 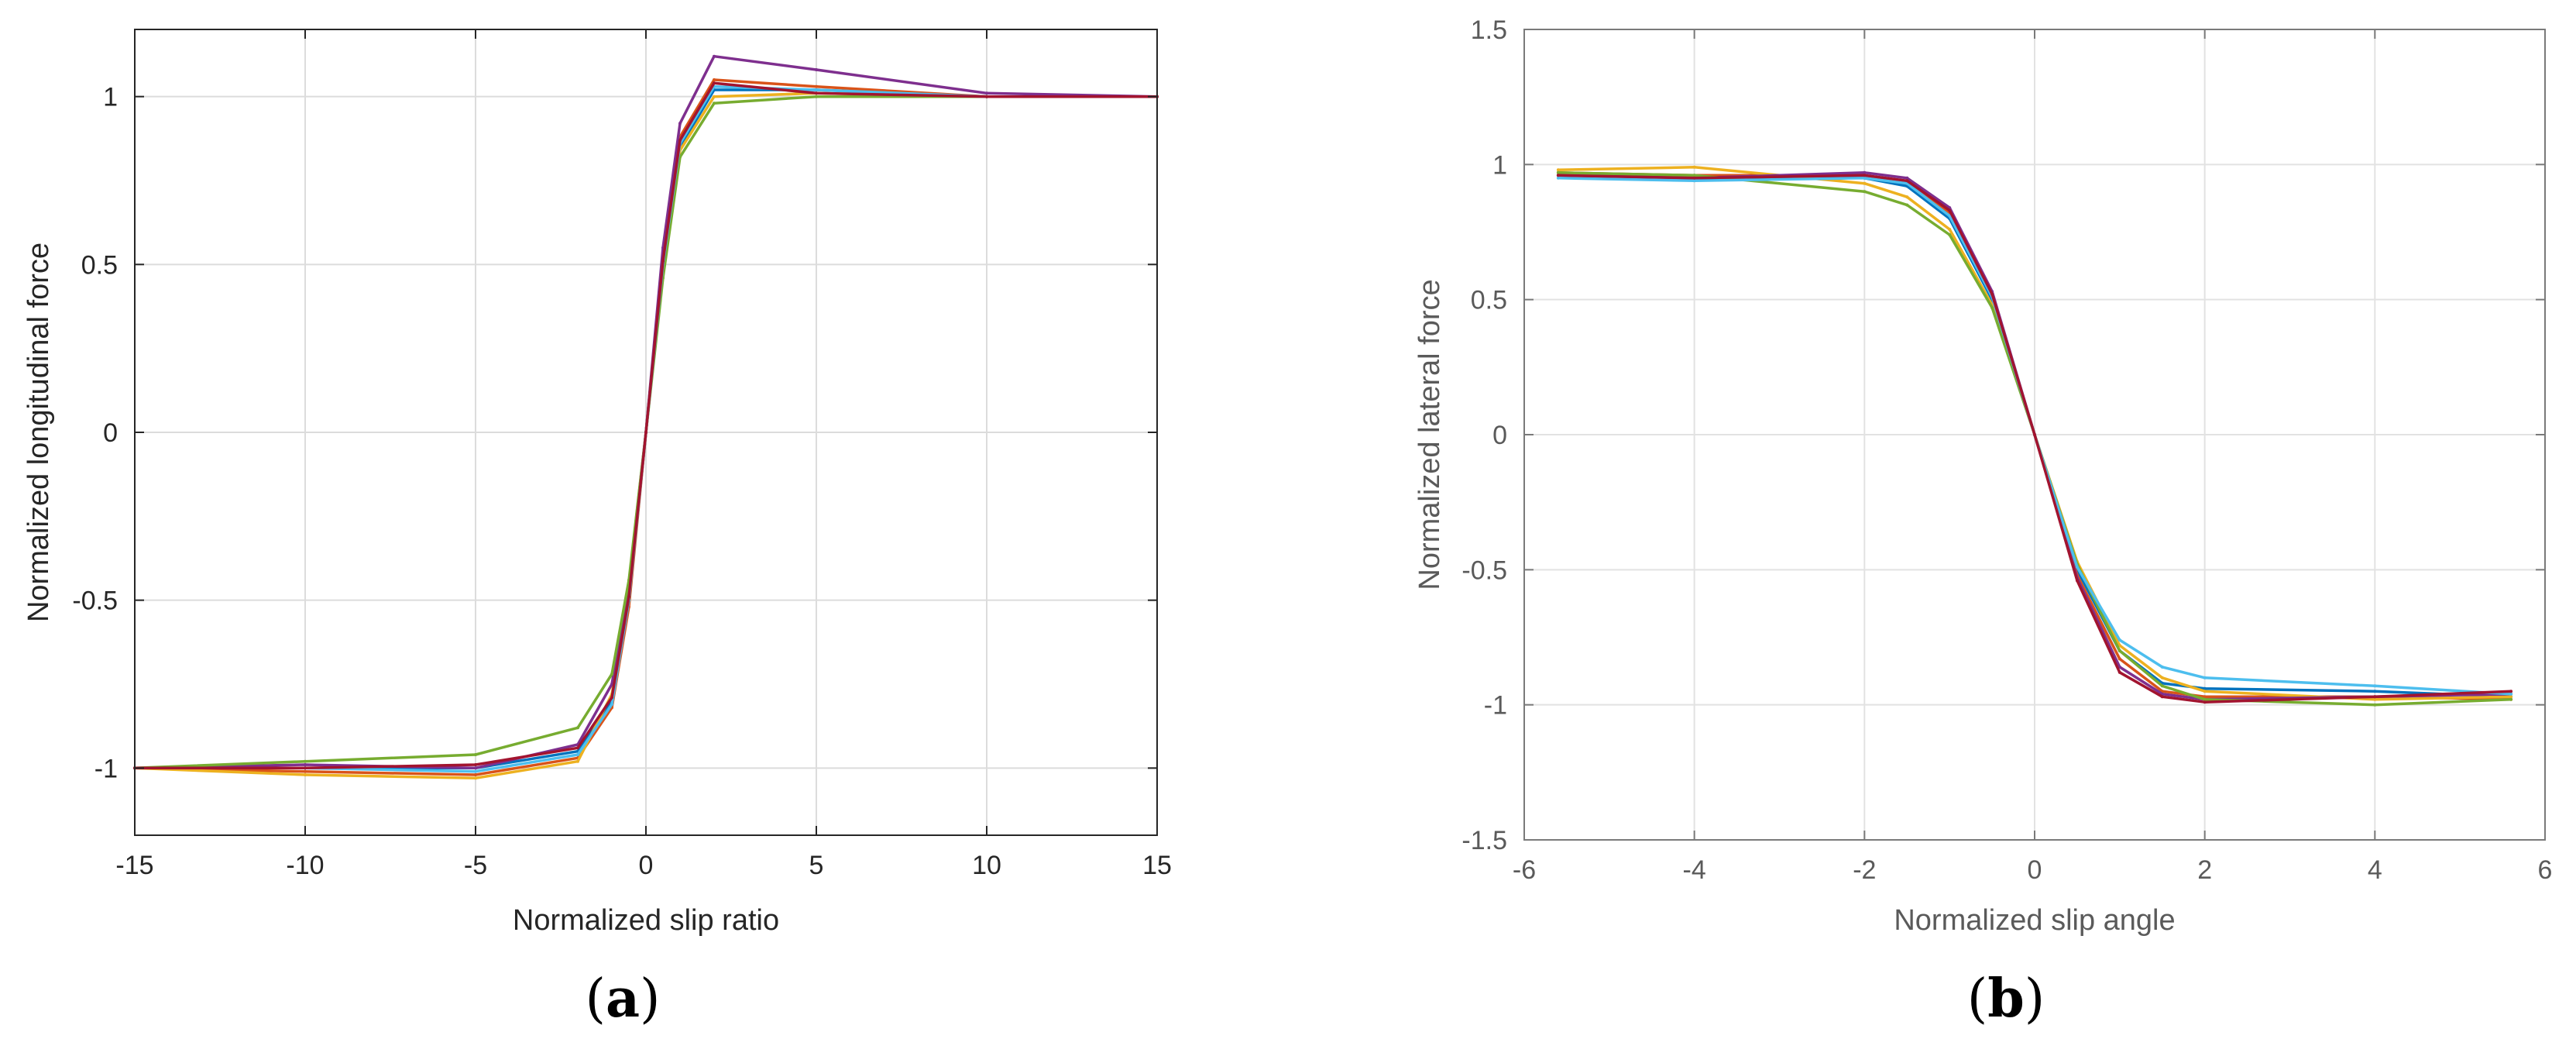 I want to click on y-axis-label-a: Normalized longitudinal force, so click(x=38, y=433).